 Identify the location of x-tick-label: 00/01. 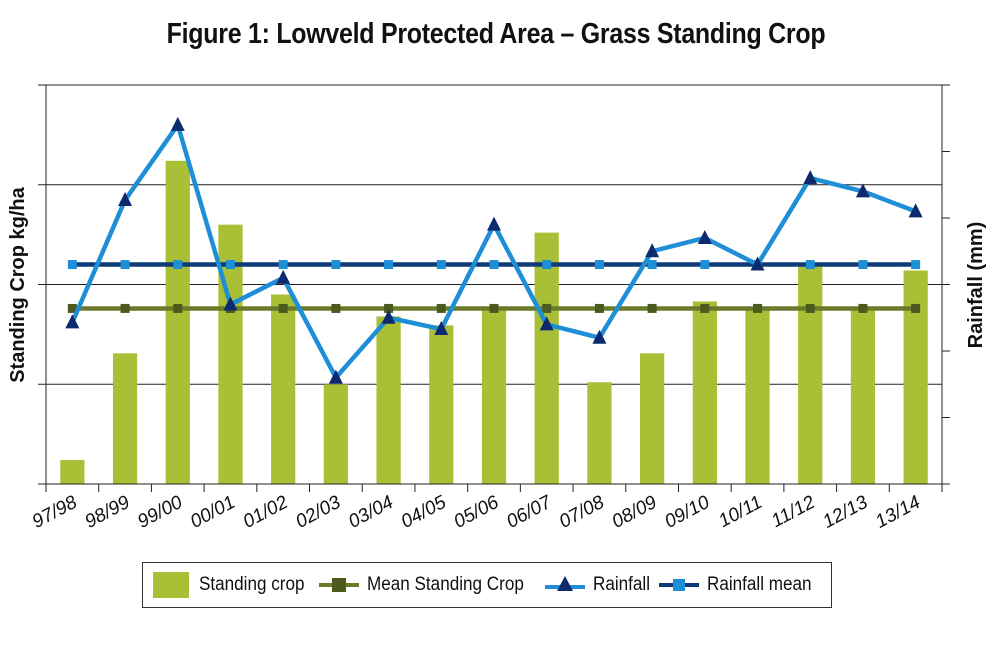
(213, 512).